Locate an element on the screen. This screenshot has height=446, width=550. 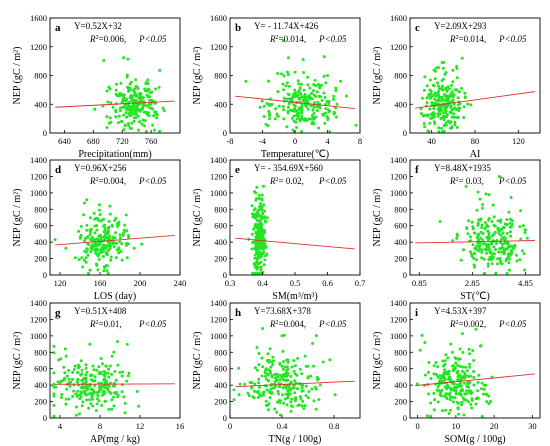
p-value-text: P<0.05 is located at coordinates (512, 39).